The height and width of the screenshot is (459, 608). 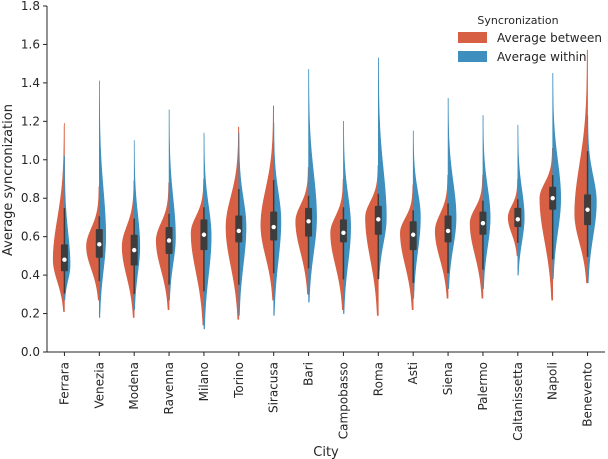 I want to click on median-point-siracusa, so click(x=273, y=227).